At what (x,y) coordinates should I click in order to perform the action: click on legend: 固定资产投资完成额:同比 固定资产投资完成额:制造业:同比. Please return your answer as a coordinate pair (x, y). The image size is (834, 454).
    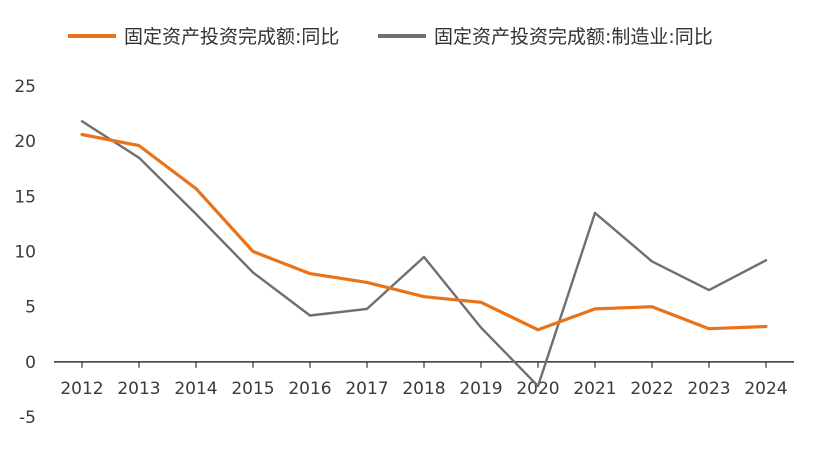
    Looking at the image, I should click on (390, 37).